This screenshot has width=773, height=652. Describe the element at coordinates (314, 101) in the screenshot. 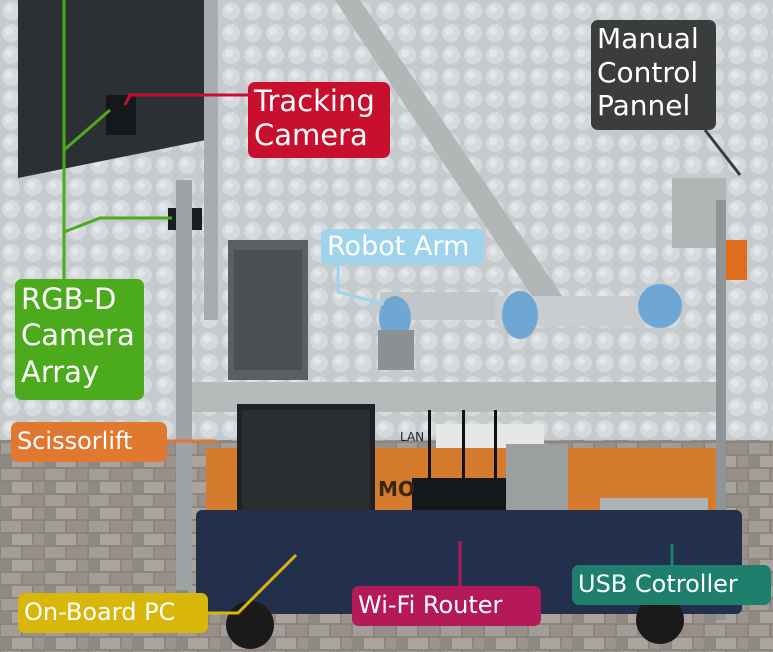

I see `tracking-camera-label-line-1: Tracking` at that location.